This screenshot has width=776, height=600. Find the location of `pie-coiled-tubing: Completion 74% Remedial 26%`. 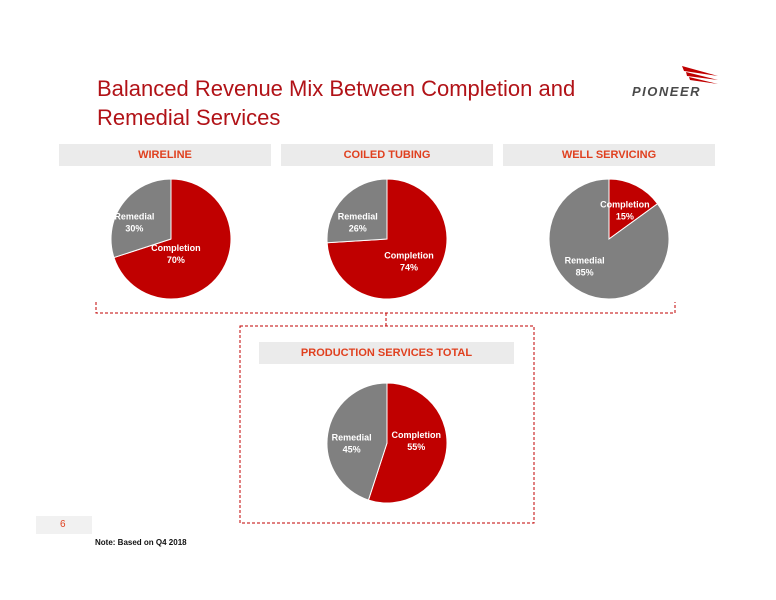

pie-coiled-tubing: Completion 74% Remedial 26% is located at coordinates (387, 239).